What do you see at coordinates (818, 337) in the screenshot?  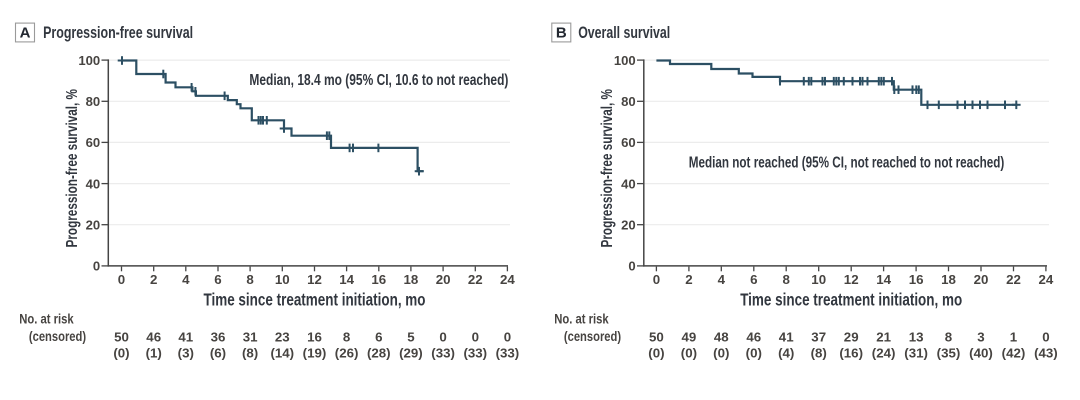 I see `svg-text: 37` at bounding box center [818, 337].